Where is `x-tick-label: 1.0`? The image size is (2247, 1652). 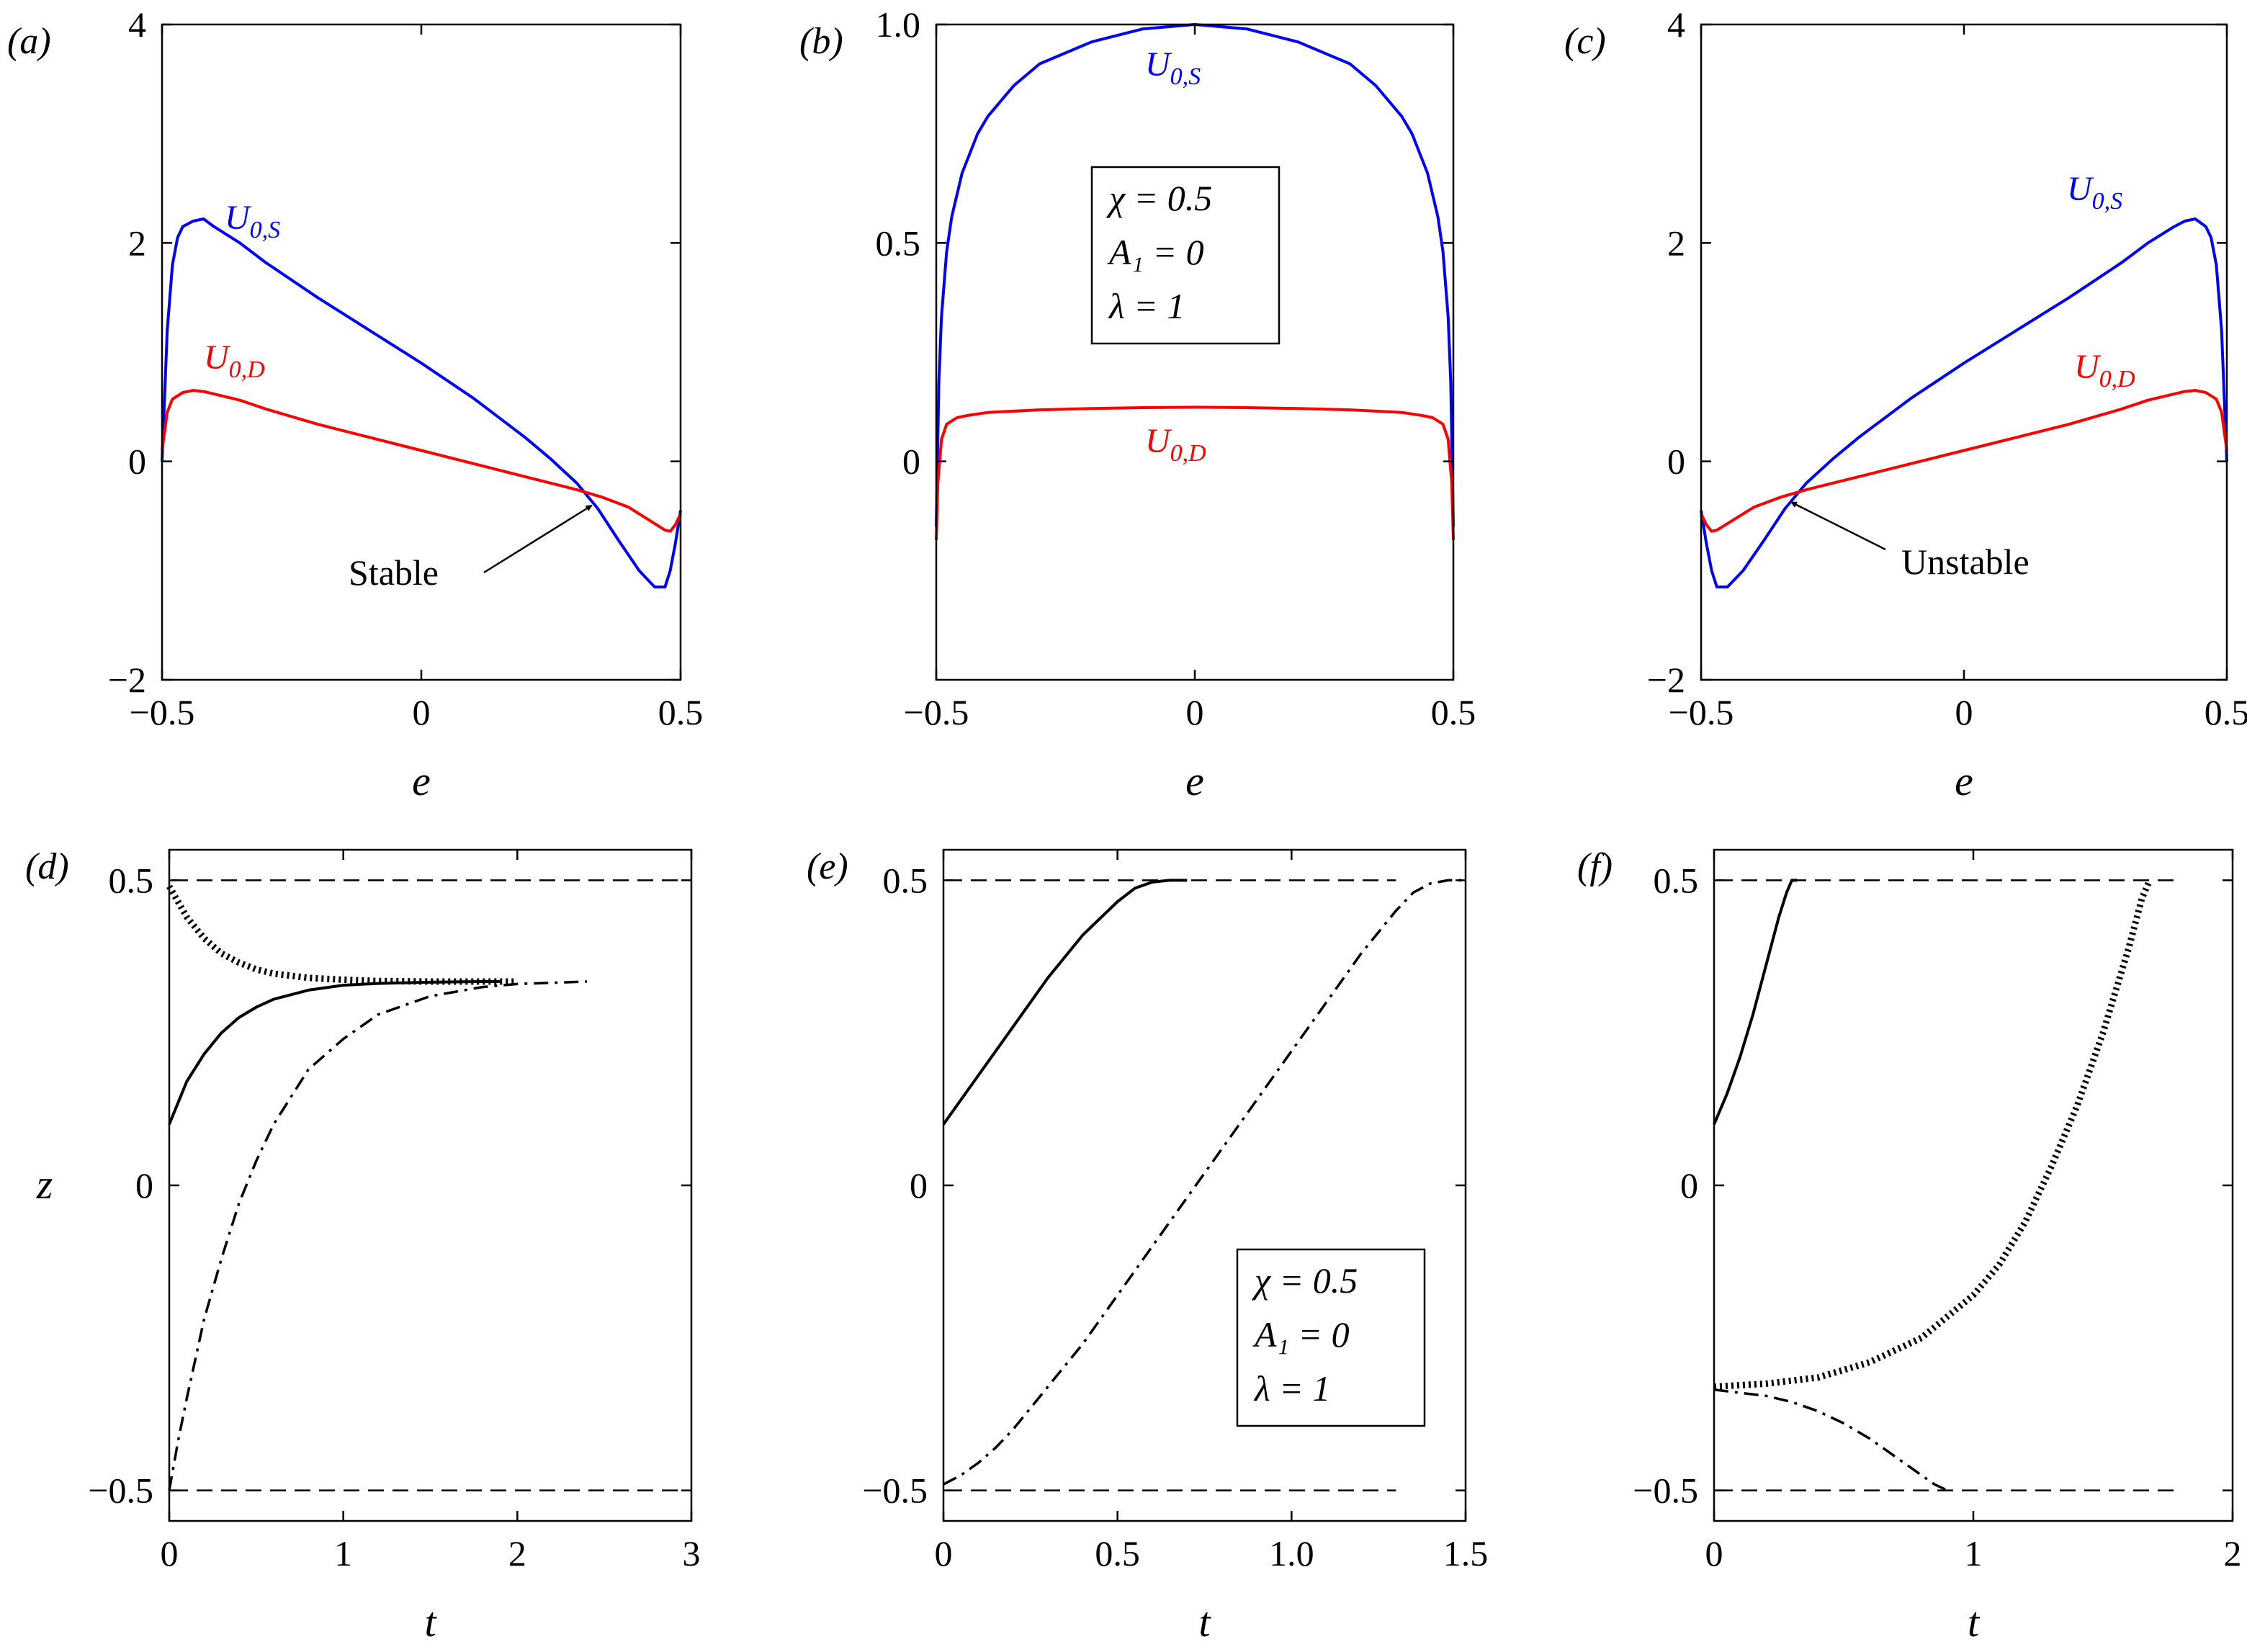
x-tick-label: 1.0 is located at coordinates (1291, 1553).